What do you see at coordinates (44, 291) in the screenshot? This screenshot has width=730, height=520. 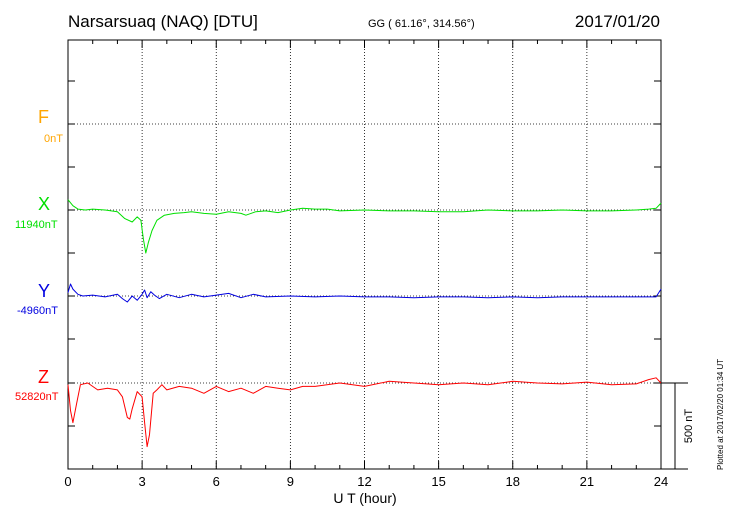 I see `channel-y-name: Y` at bounding box center [44, 291].